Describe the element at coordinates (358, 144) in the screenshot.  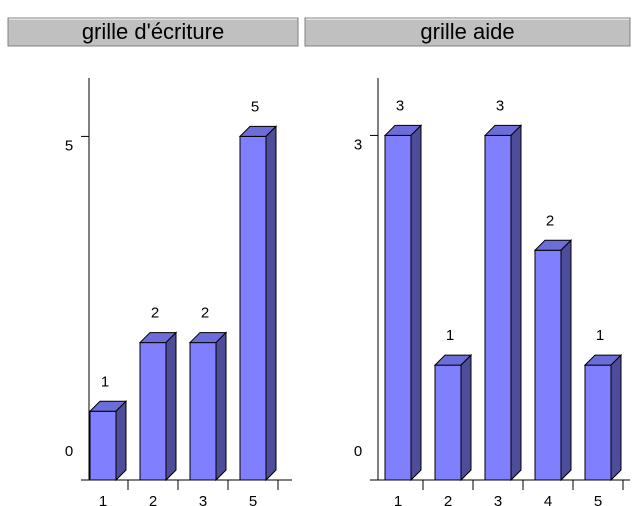
I see `y-tick-label: 3` at that location.